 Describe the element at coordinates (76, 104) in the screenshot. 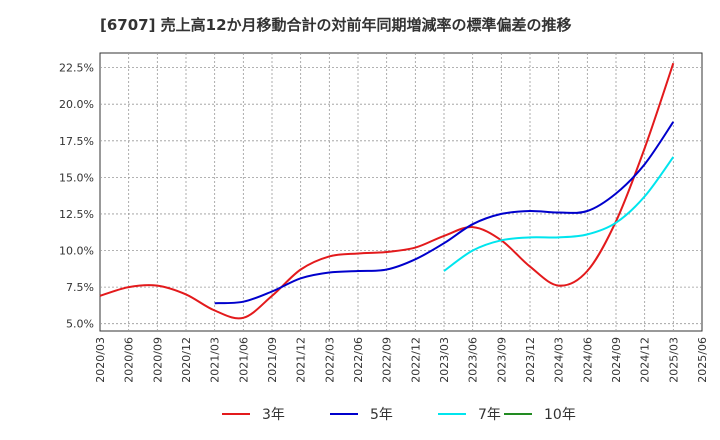

I see `y-tick-label: 20.0%` at that location.